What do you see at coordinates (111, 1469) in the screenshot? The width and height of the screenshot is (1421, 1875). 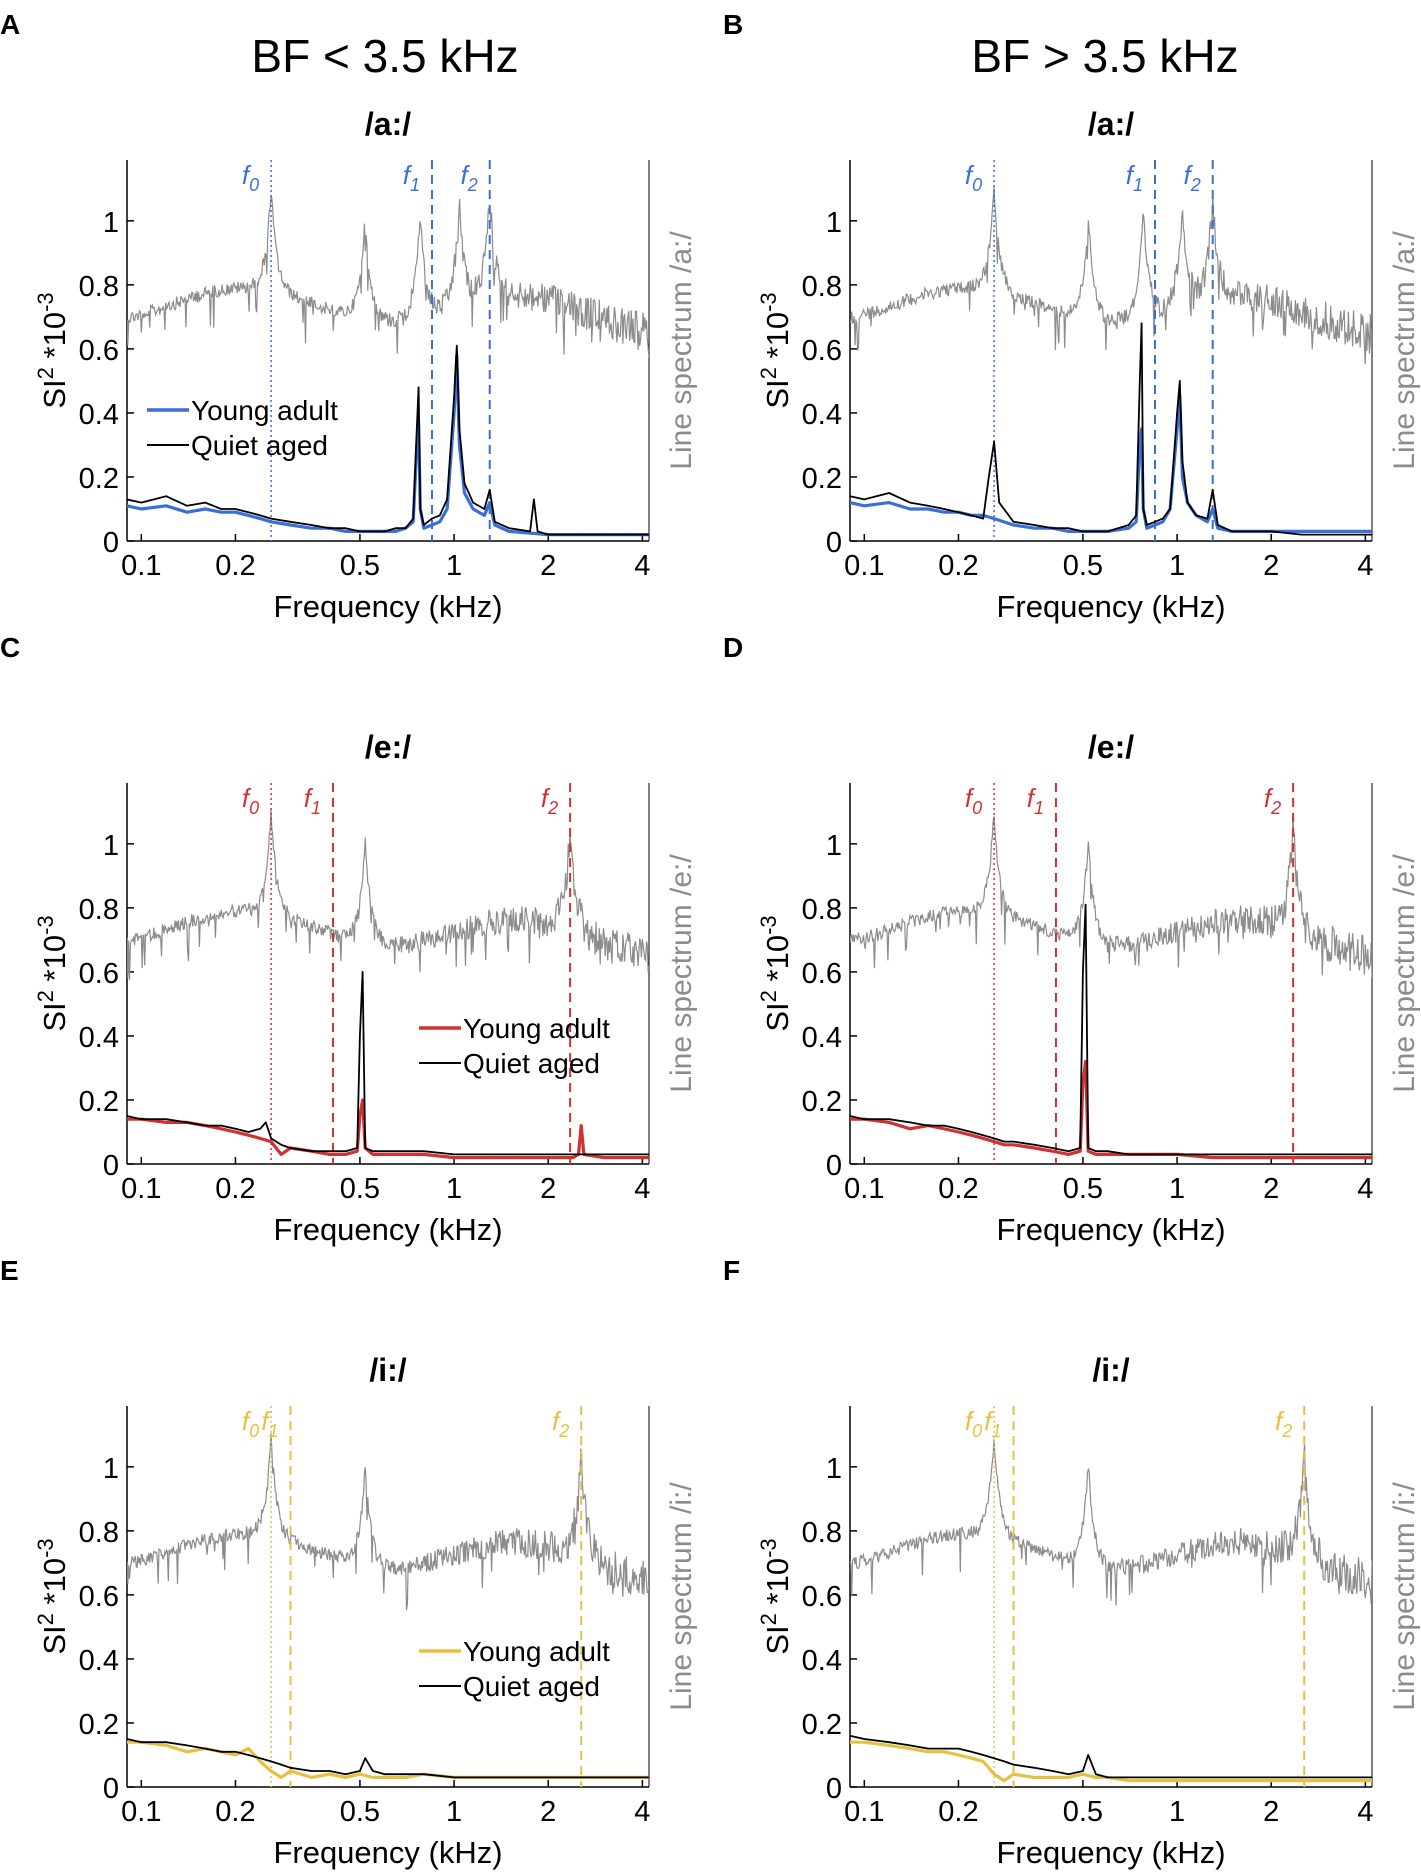 I see `y-tick-label: 1` at bounding box center [111, 1469].